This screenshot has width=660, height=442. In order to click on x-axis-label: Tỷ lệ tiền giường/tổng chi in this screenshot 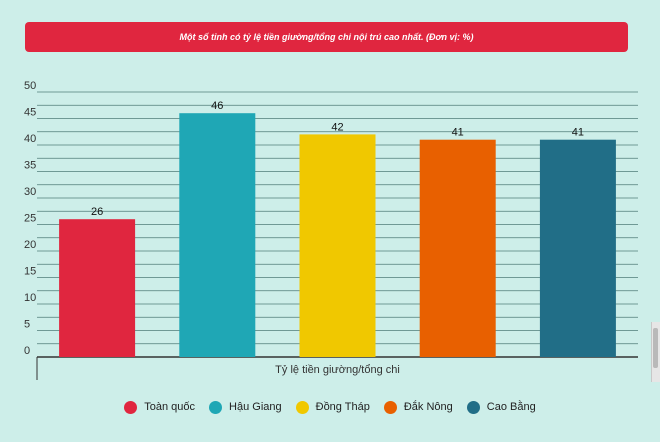, I will do `click(337, 370)`.